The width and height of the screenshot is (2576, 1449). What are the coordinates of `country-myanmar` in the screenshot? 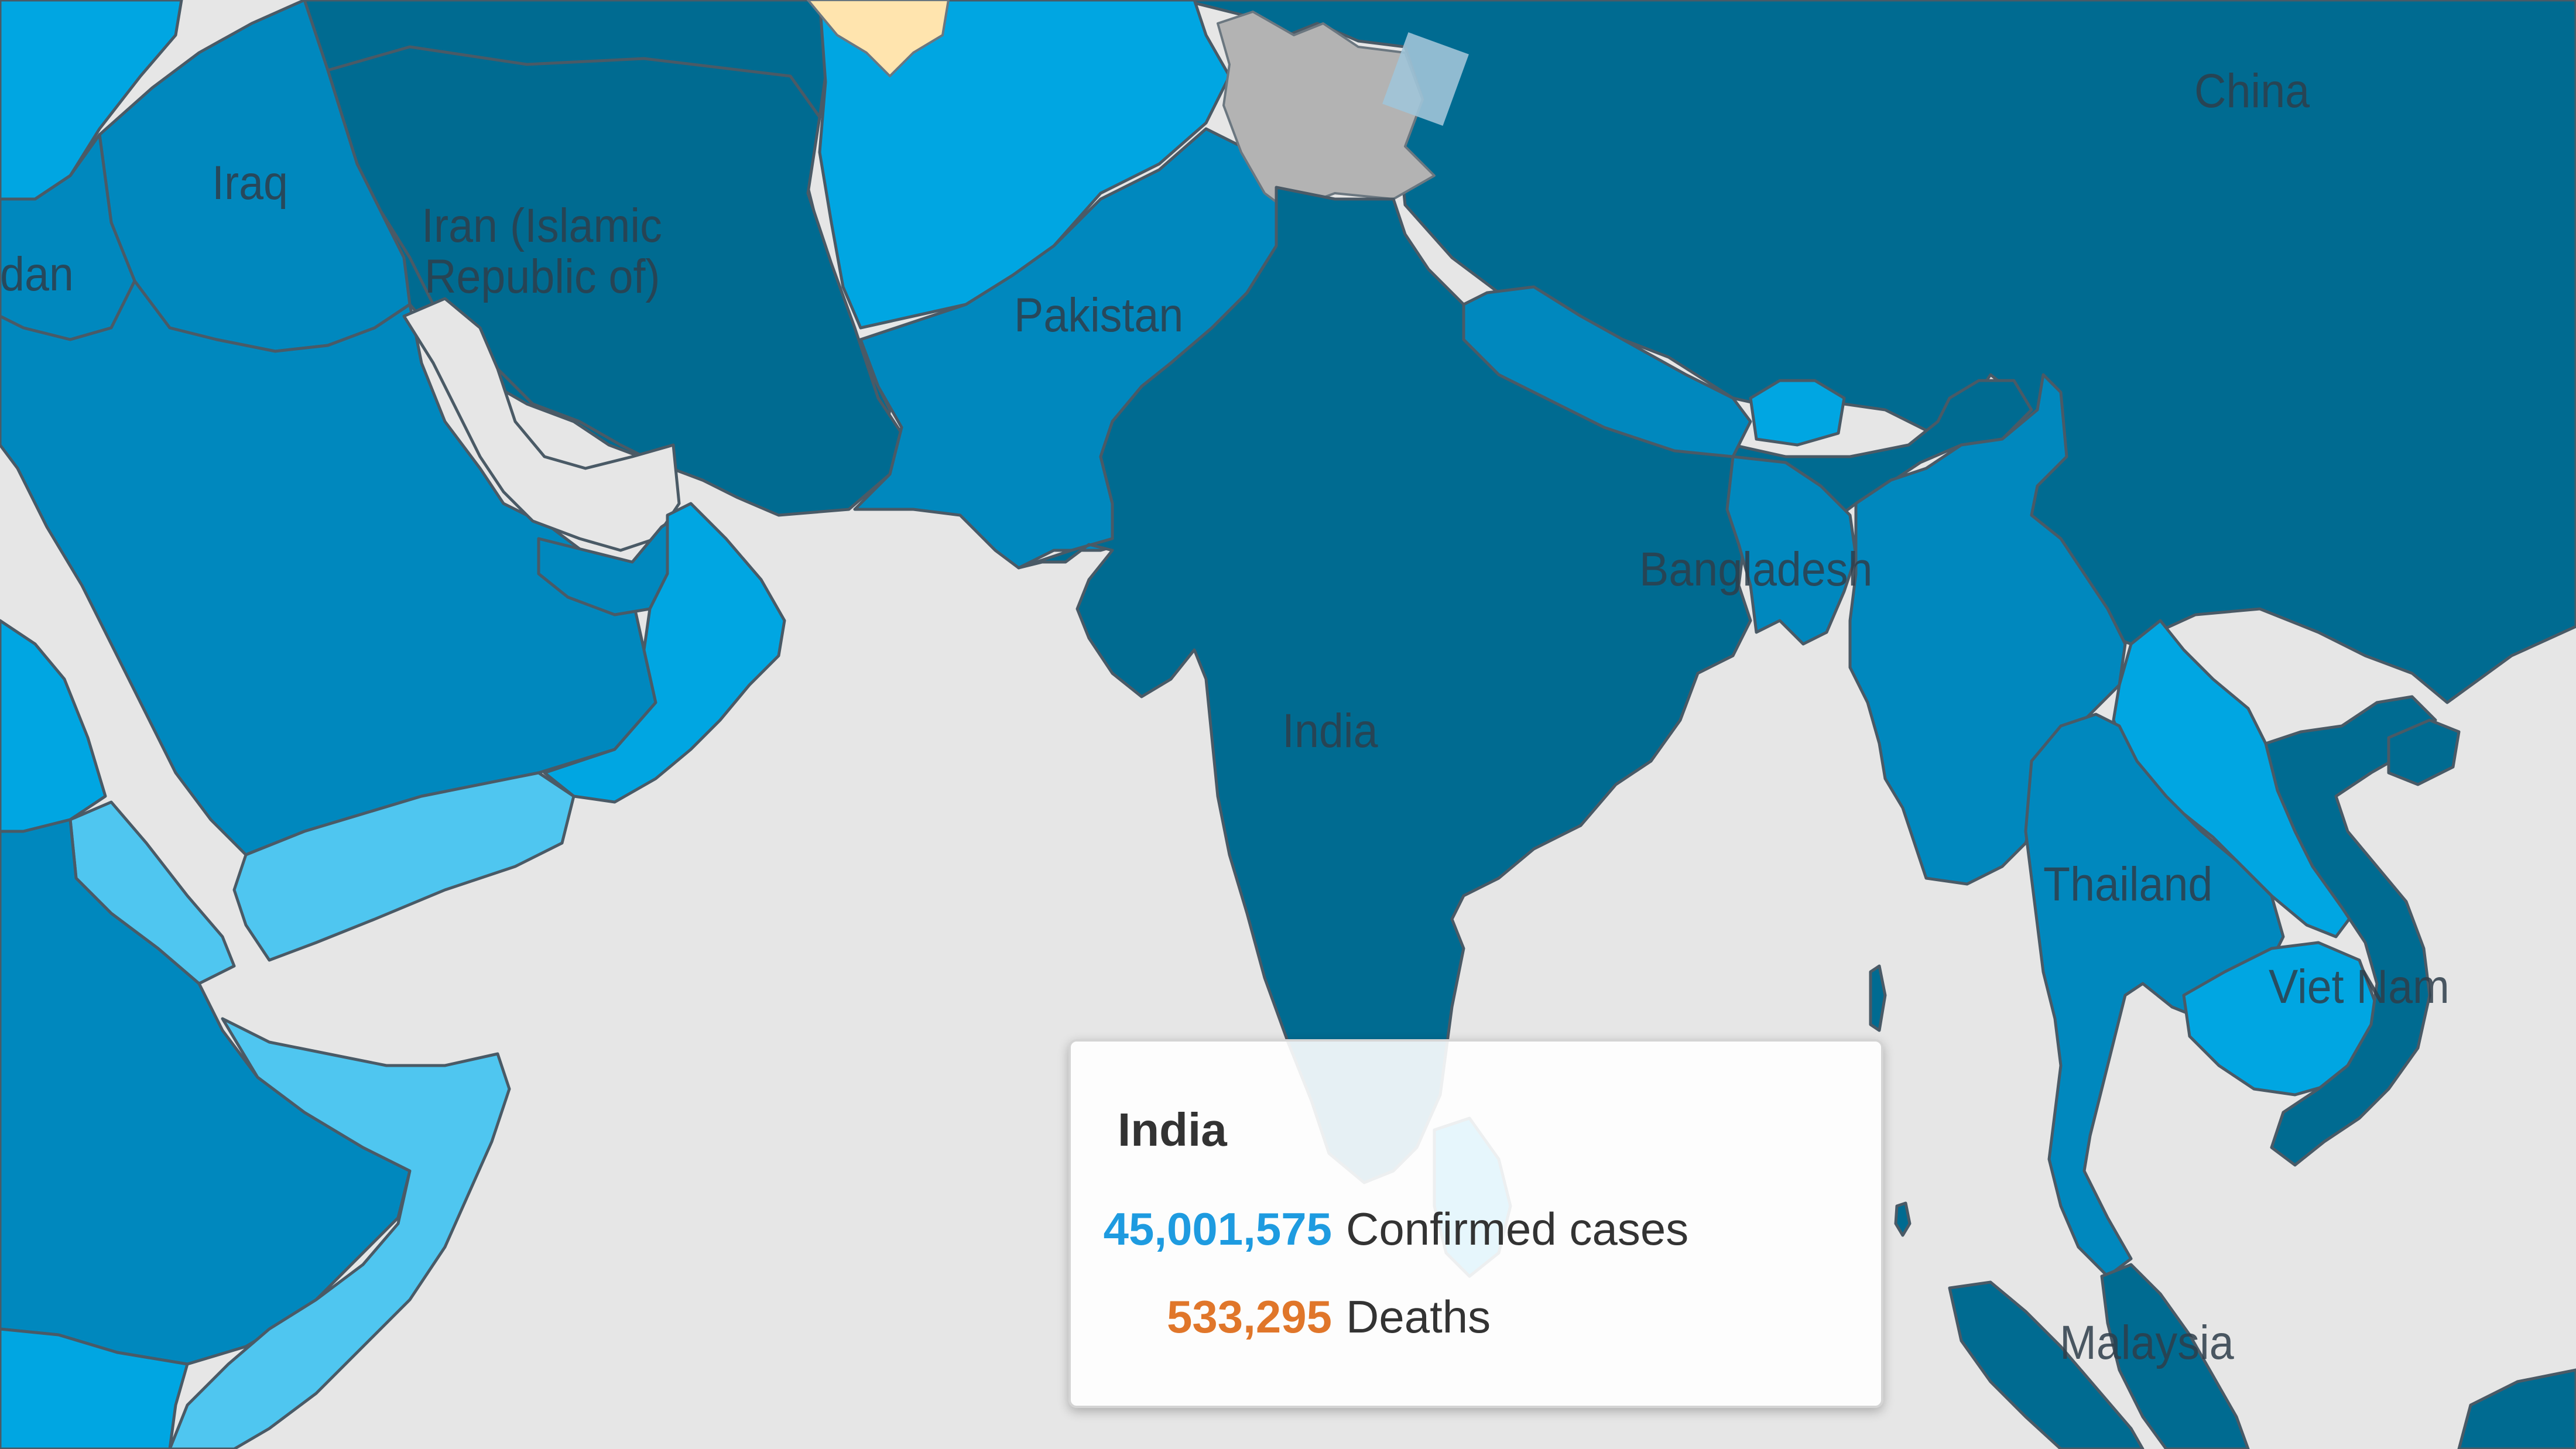 It's located at (1987, 629).